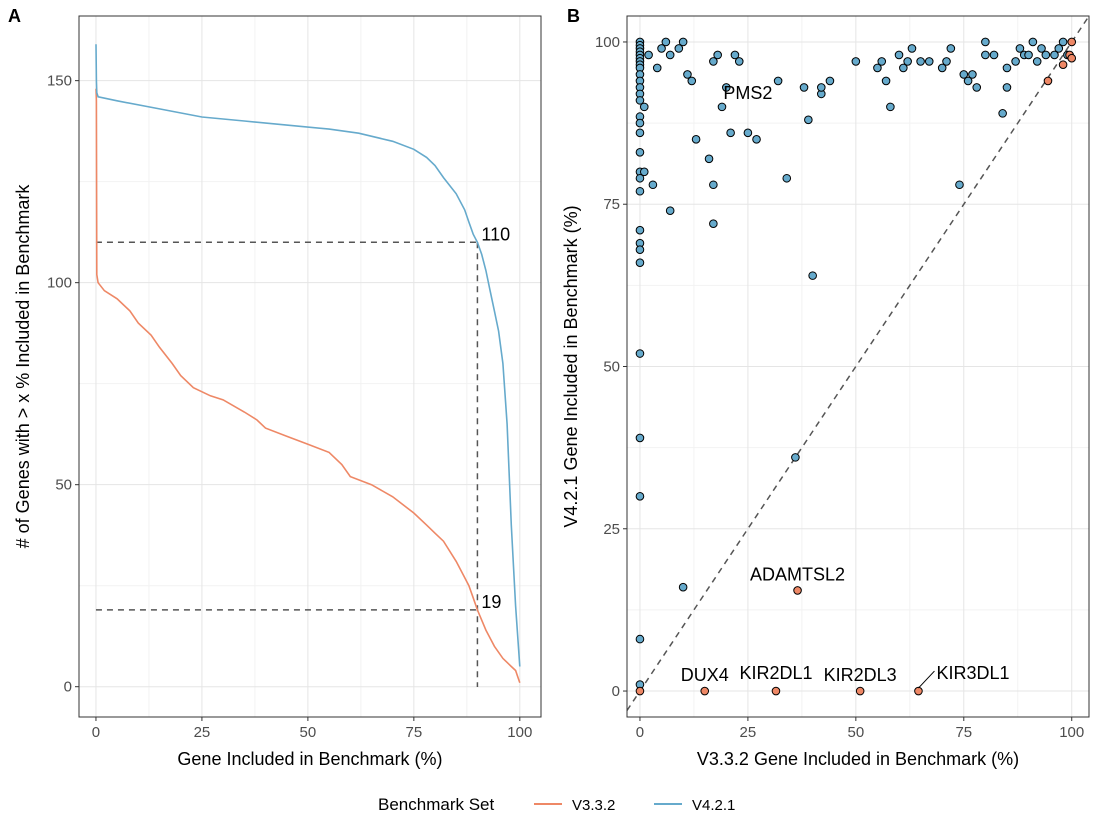 Image resolution: width=1095 pixels, height=817 pixels. Describe the element at coordinates (713, 805) in the screenshot. I see `legend-label-v421: V4.2.1` at that location.